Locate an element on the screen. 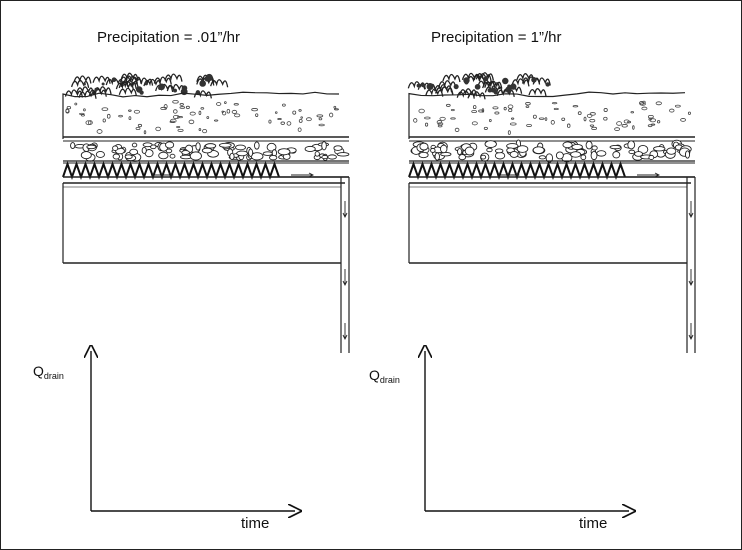 The width and height of the screenshot is (742, 550). drainage-layer is located at coordinates (205, 170).